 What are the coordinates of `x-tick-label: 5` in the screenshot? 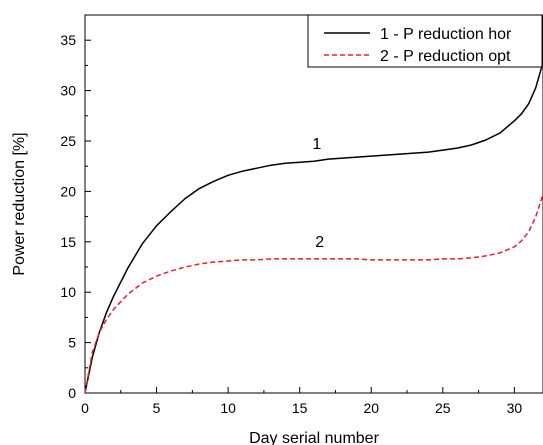 It's located at (157, 408).